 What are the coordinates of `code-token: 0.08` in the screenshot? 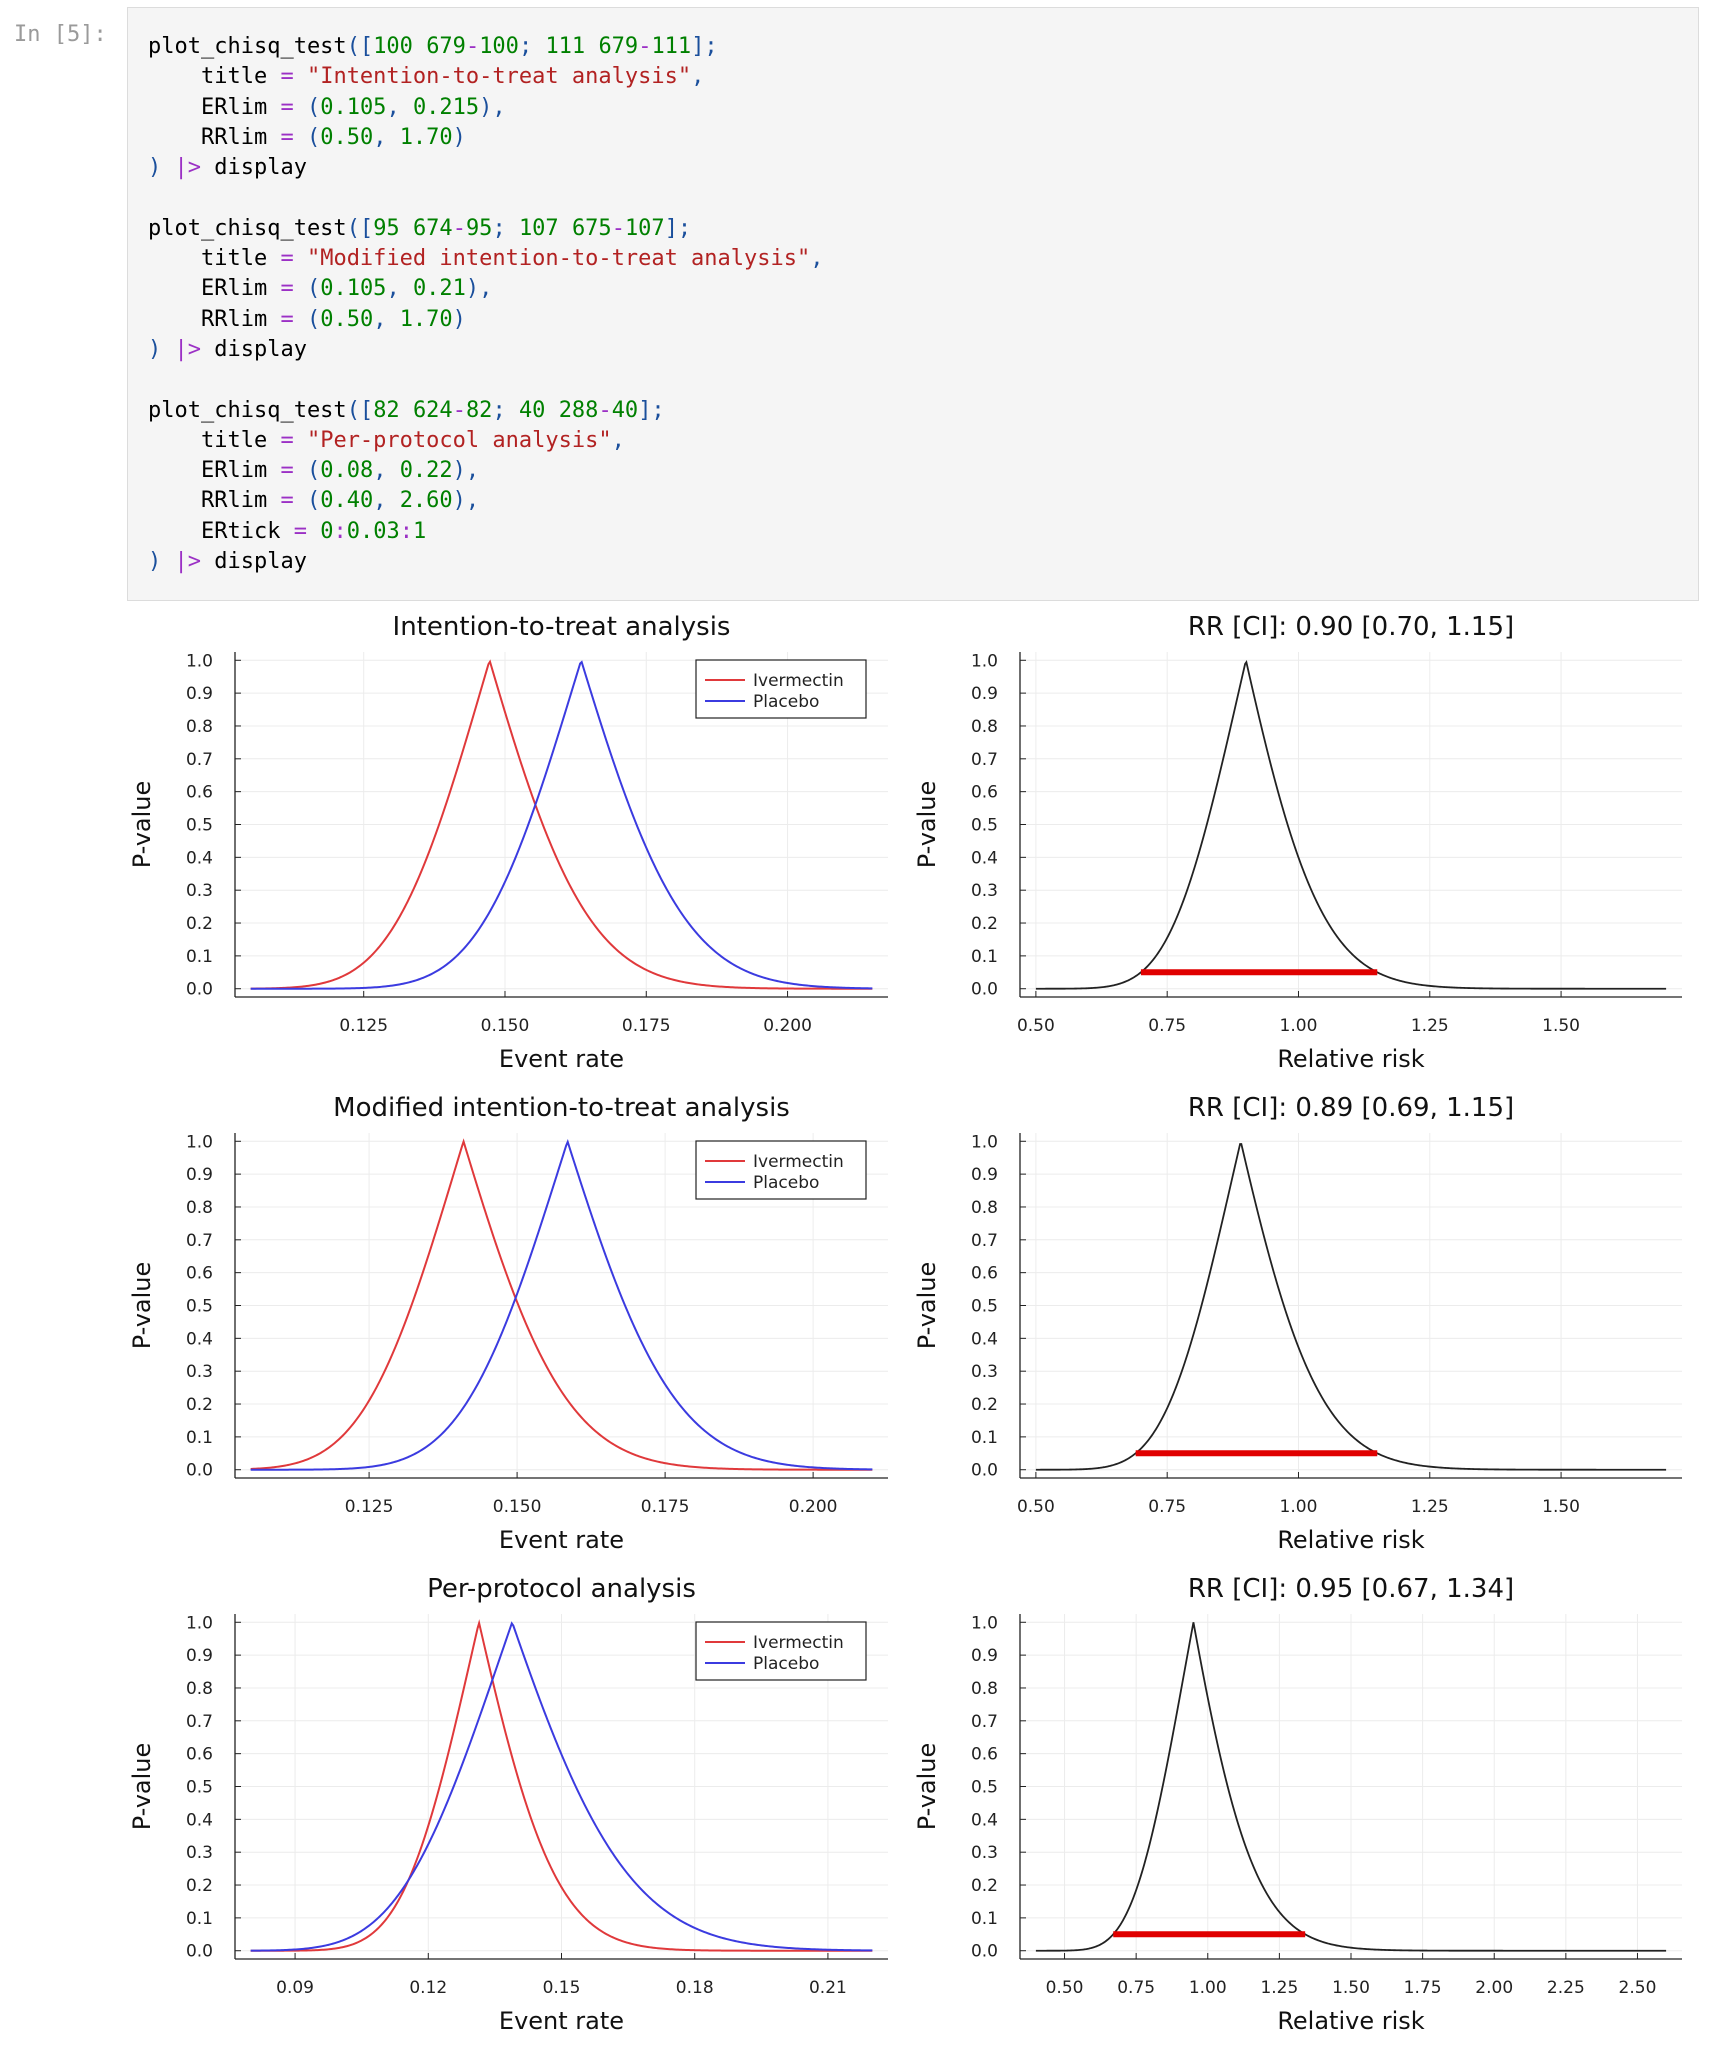 It's located at (347, 471).